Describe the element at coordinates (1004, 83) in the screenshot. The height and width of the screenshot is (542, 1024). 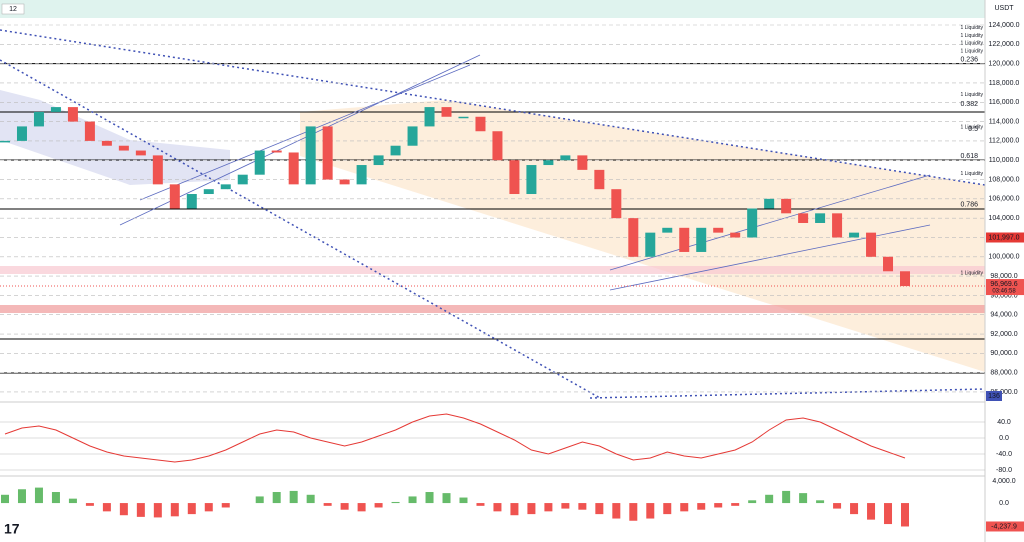
I see `y-tick-label: 118,000.0` at that location.